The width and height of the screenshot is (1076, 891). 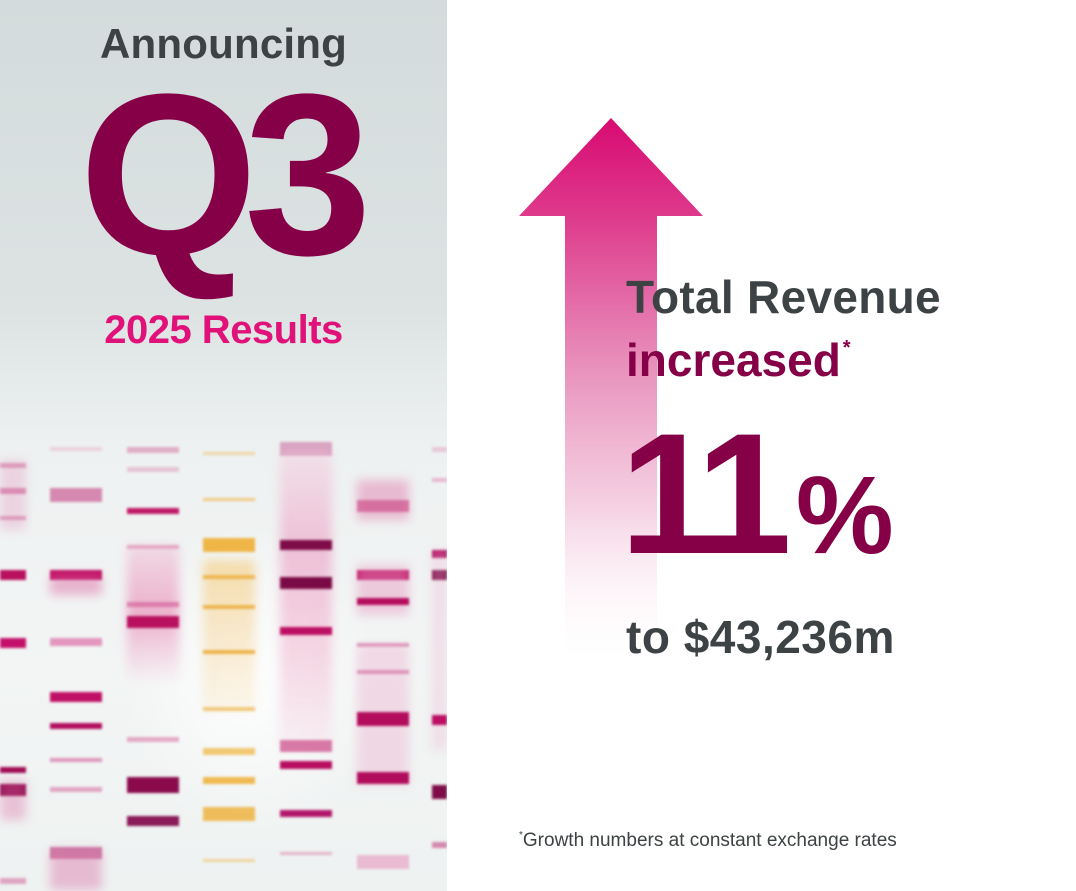 What do you see at coordinates (225, 174) in the screenshot?
I see `quarter-title: Q3` at bounding box center [225, 174].